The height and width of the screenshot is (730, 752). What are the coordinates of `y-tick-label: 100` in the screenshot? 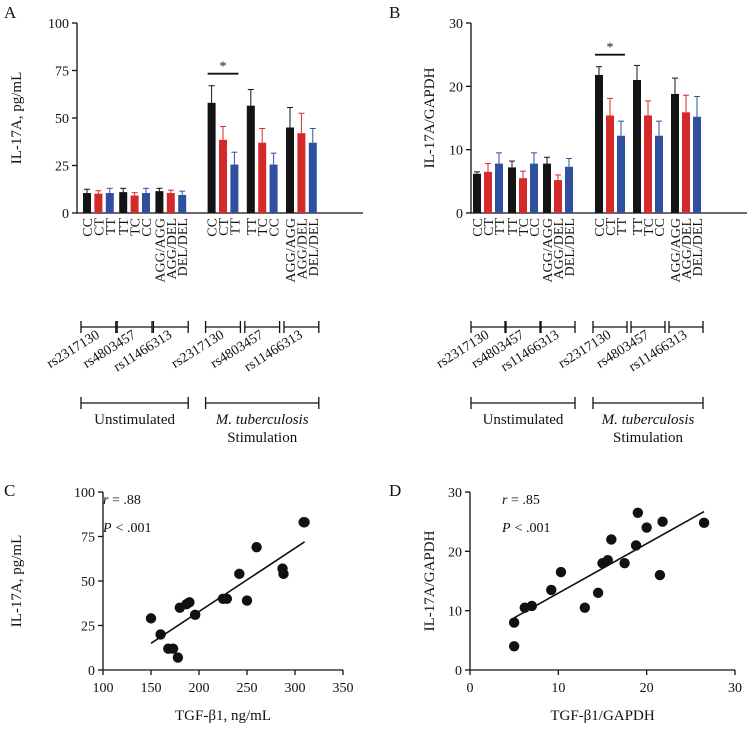 It's located at (84, 493).